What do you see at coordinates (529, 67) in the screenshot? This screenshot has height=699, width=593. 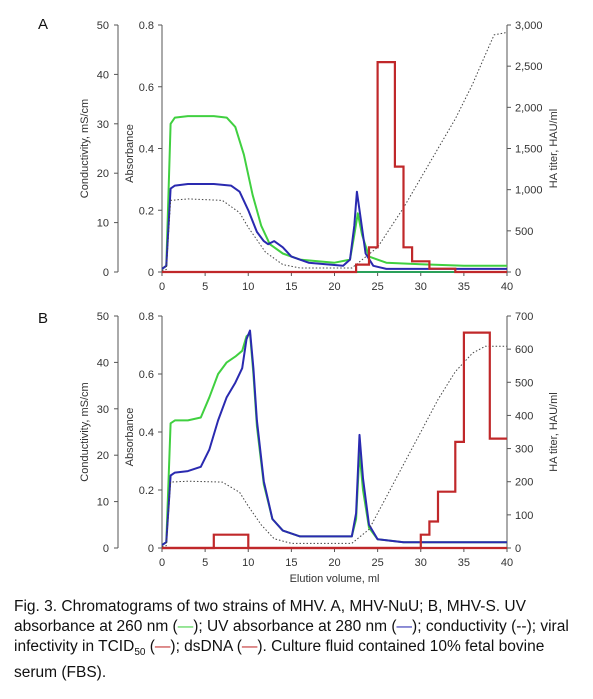 I see `ha-tick-label: 2,500` at bounding box center [529, 67].